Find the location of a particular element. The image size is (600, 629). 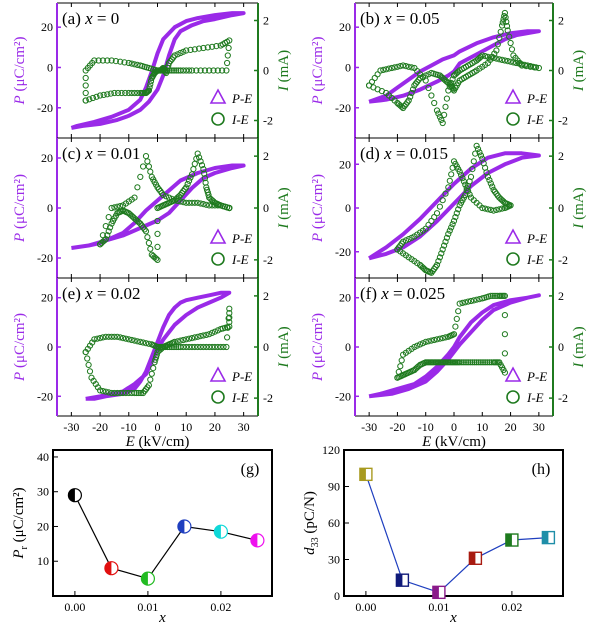

y-tick-label-right: 0 is located at coordinates (266, 208).